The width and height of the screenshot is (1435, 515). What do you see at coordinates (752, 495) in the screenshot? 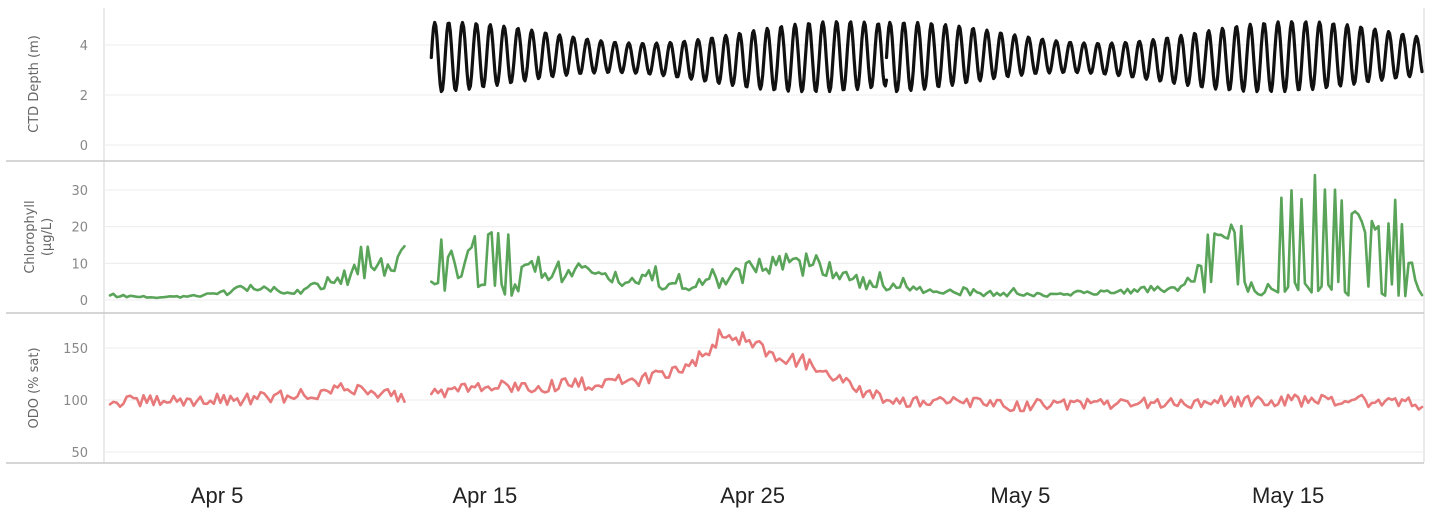
I see `x-tick-label: Apr 25` at bounding box center [752, 495].